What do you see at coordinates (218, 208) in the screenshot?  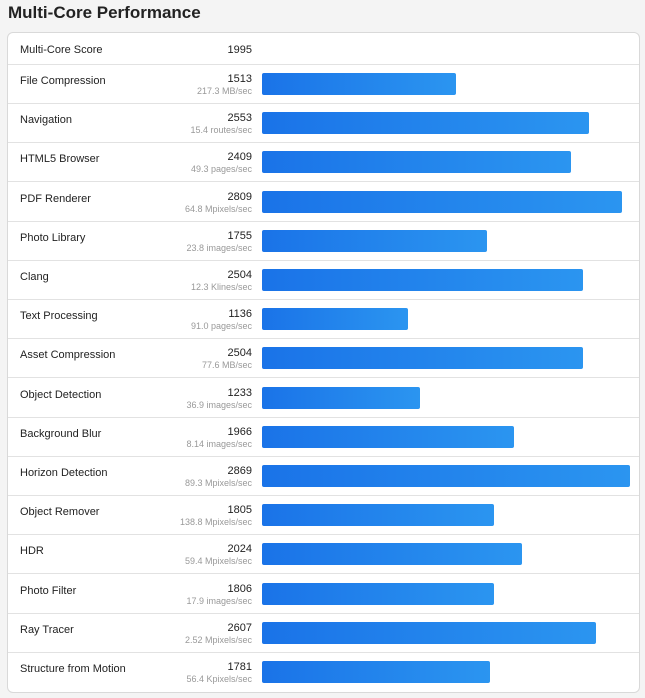 I see `benchmark-throughput: 64.8 Mpixels/sec` at bounding box center [218, 208].